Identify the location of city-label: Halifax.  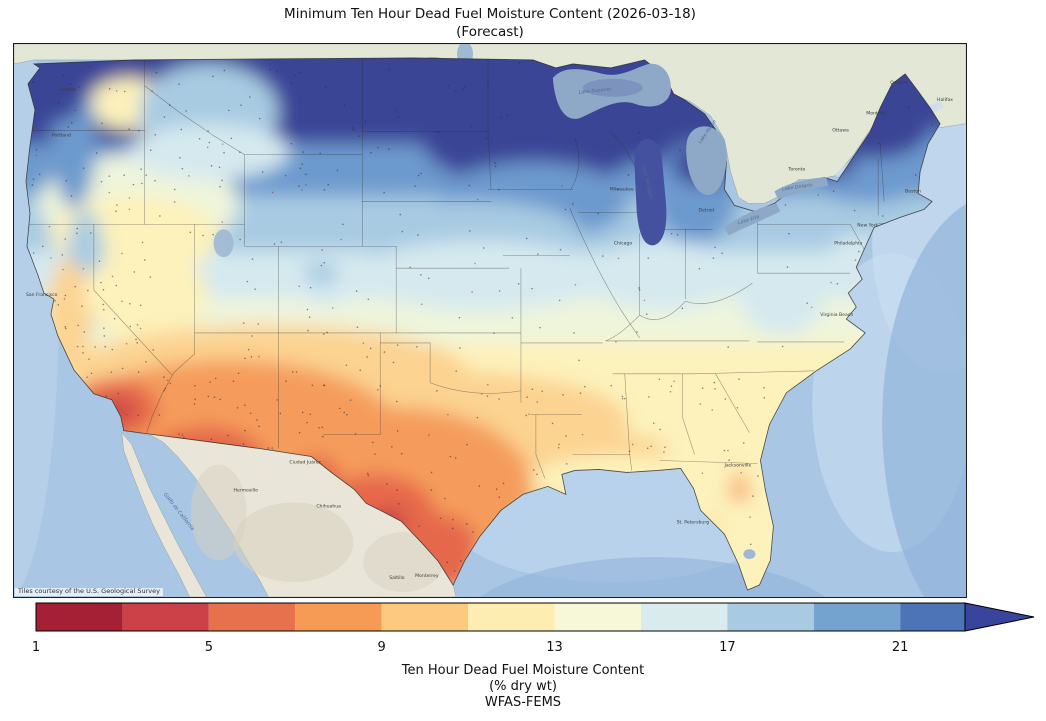
(945, 100).